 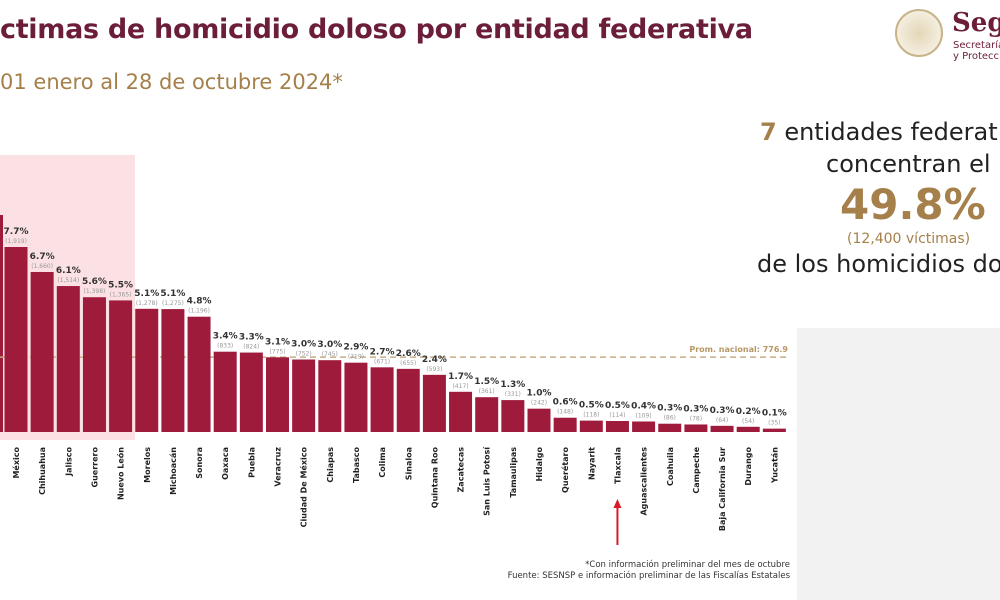 What do you see at coordinates (643, 406) in the screenshot?
I see `percent-label: 0.4%` at bounding box center [643, 406].